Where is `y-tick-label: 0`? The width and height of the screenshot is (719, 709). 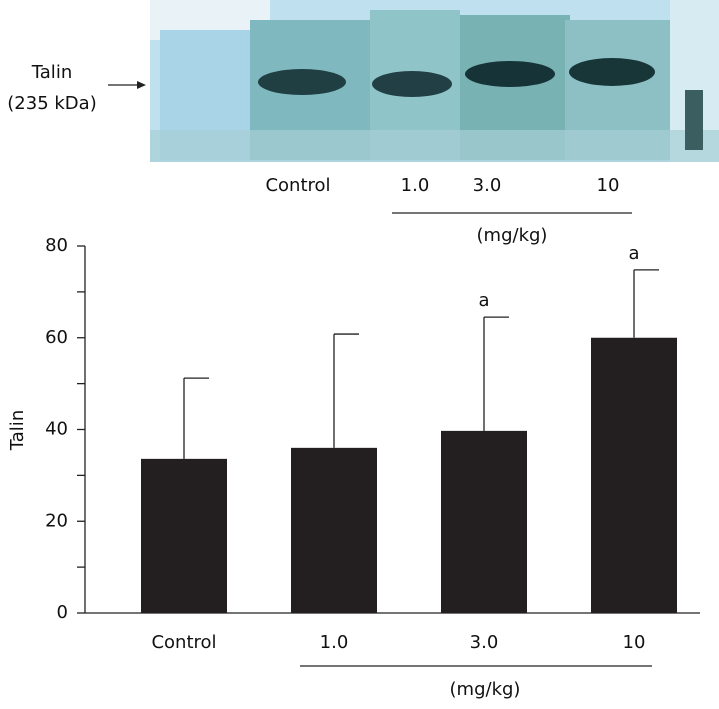
y-tick-label: 0 is located at coordinates (62, 612).